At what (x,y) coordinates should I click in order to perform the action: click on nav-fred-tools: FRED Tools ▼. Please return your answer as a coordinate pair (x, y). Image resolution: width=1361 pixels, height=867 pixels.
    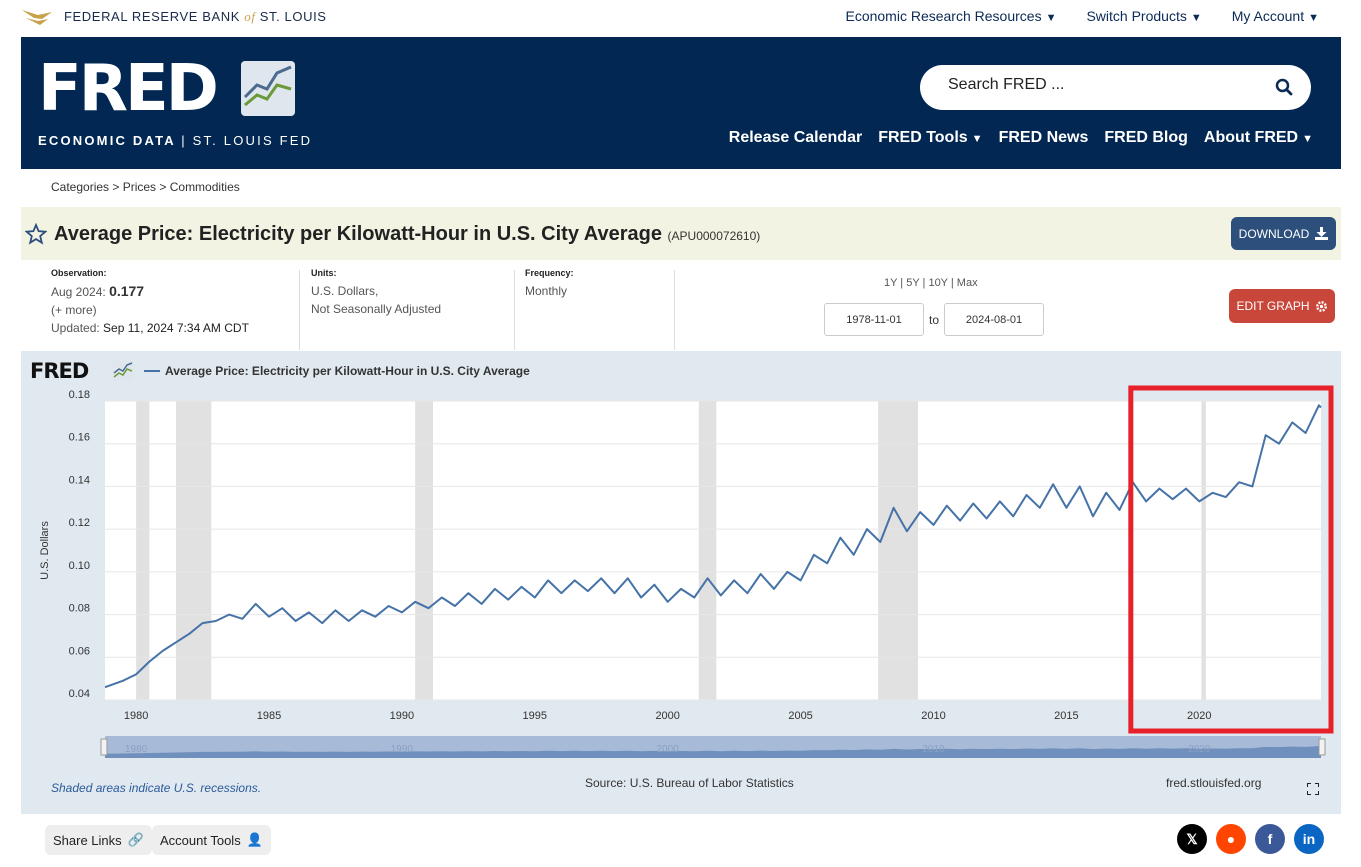
    Looking at the image, I should click on (930, 137).